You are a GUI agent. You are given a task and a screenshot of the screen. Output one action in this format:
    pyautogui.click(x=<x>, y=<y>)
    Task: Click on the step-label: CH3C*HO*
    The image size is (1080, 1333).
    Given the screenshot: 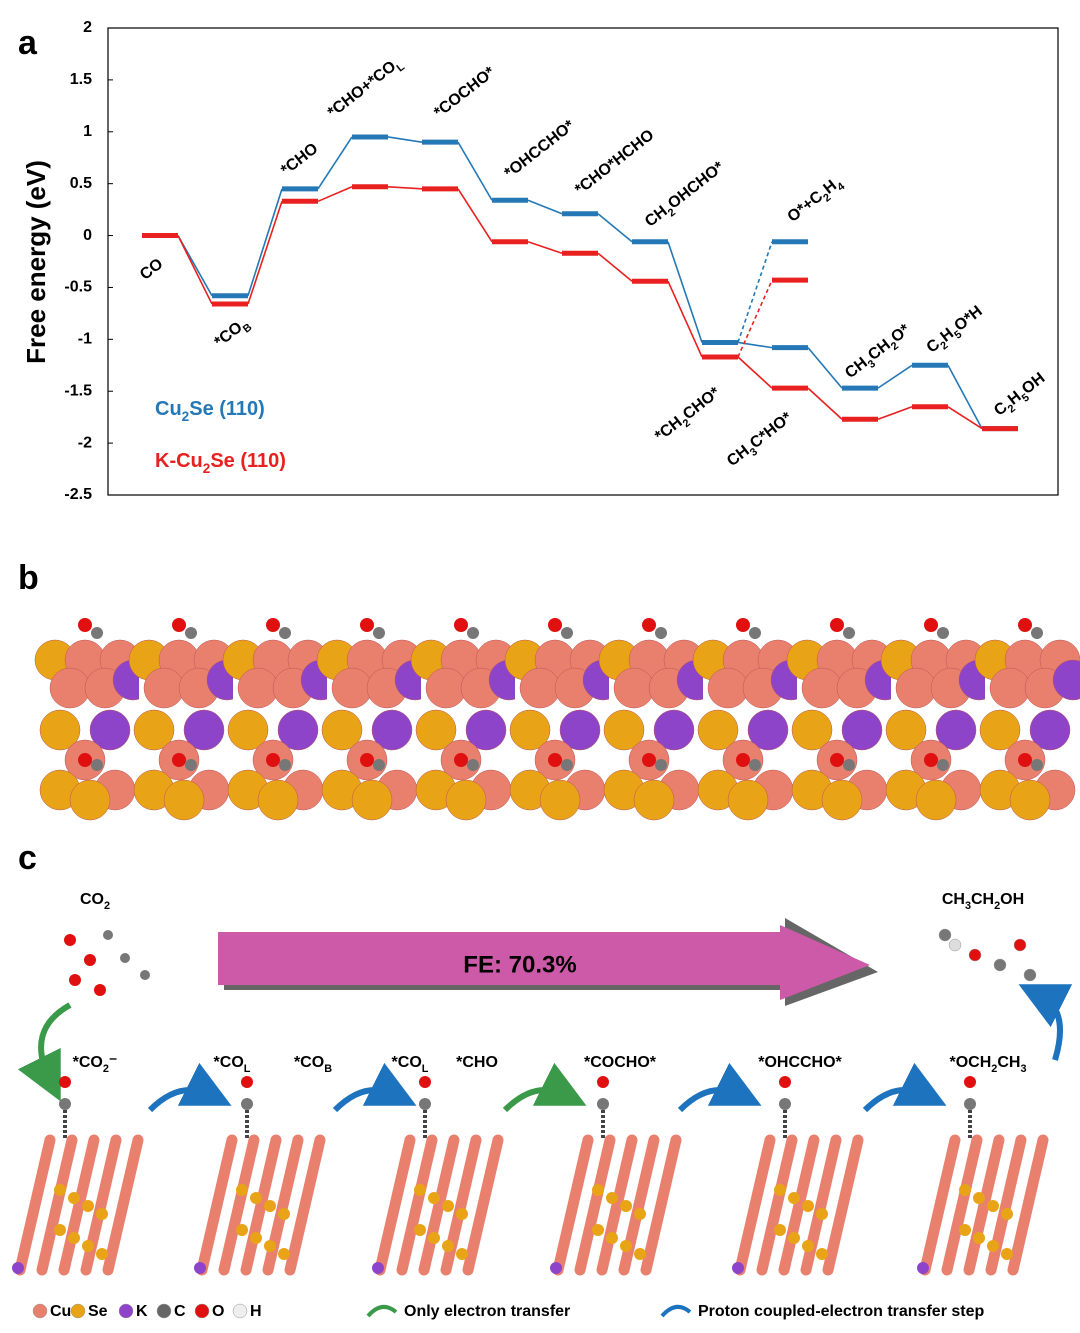 What is the action you would take?
    pyautogui.click(x=761, y=441)
    